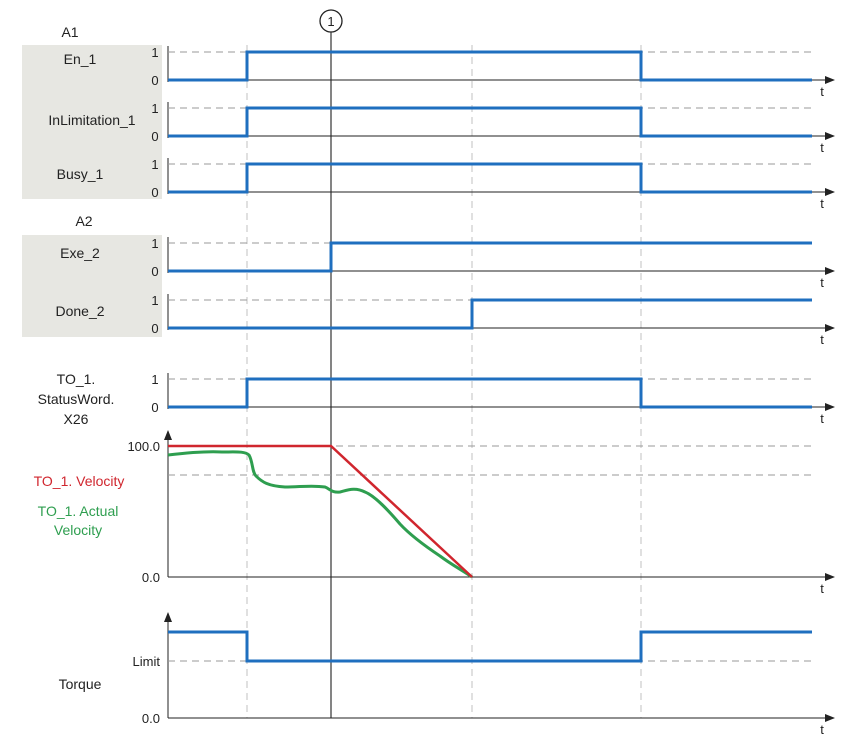  What do you see at coordinates (822, 418) in the screenshot?
I see `status-time-label: t` at bounding box center [822, 418].